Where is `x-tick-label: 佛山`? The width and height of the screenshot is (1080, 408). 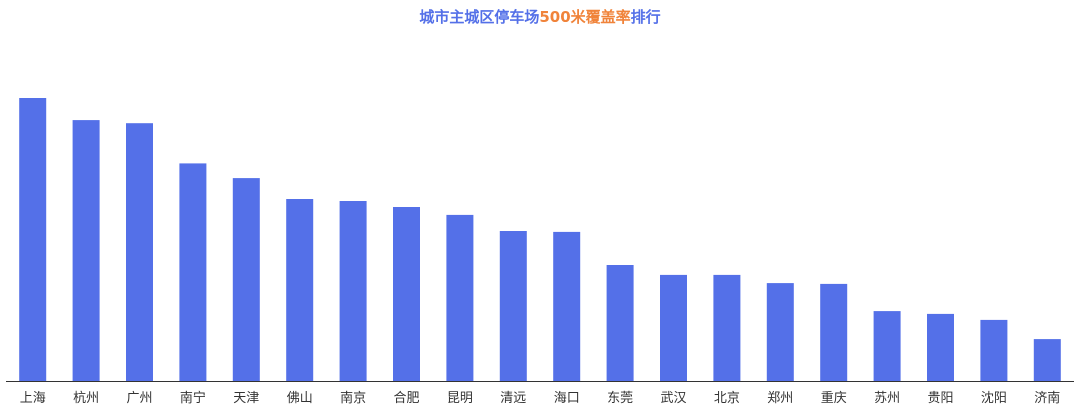 x-tick-label: 佛山 is located at coordinates (300, 398).